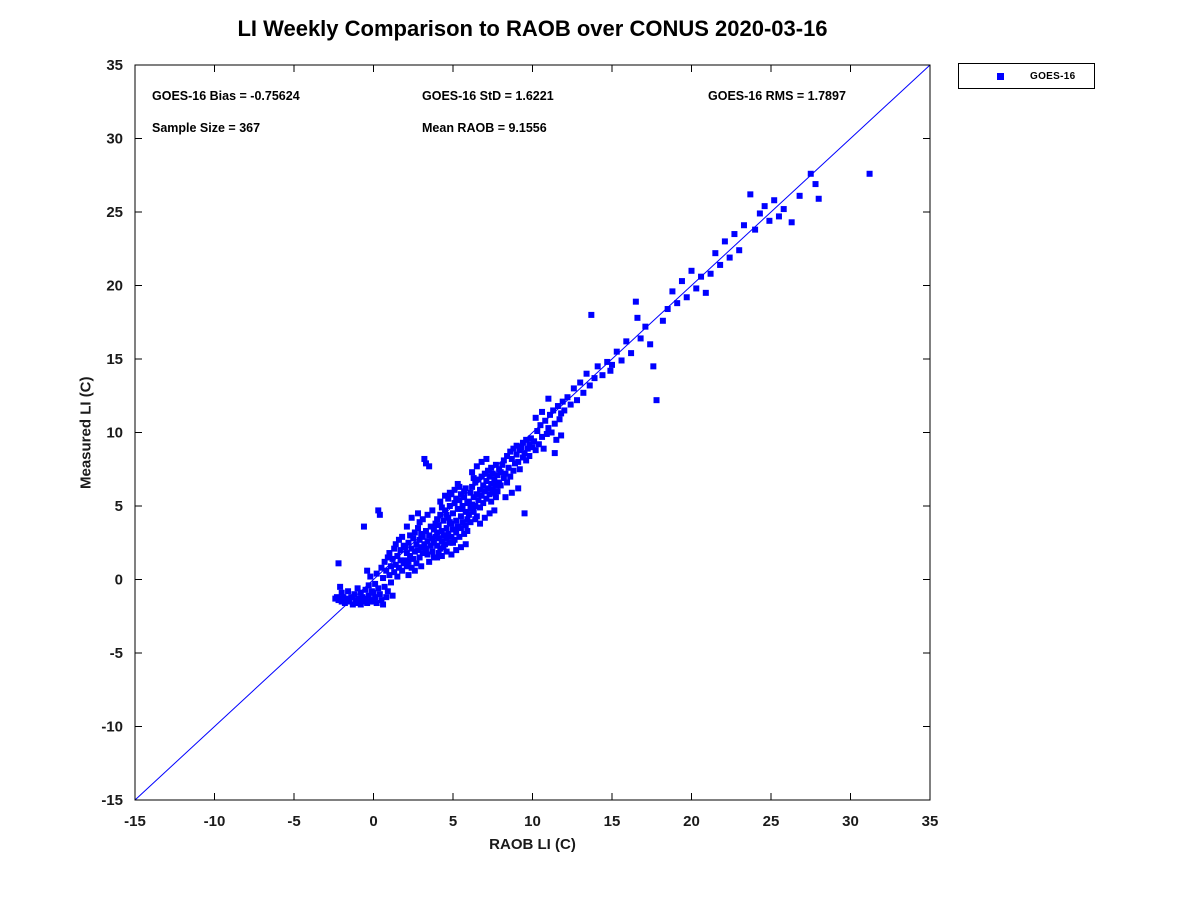 The image size is (1200, 900). What do you see at coordinates (373, 821) in the screenshot?
I see `x-tick-label: 0` at bounding box center [373, 821].